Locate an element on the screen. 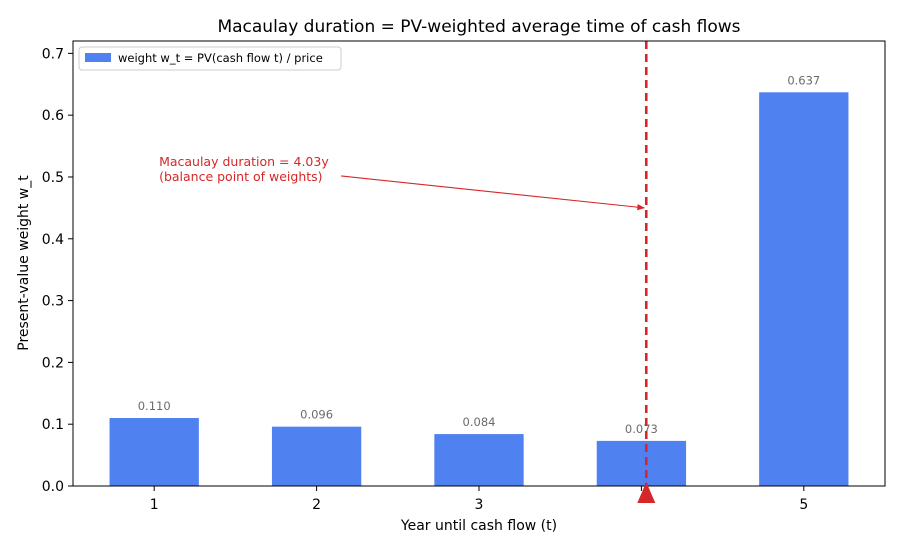 This screenshot has width=901, height=550. legend: weight w_t = PV(cash flow t) / price is located at coordinates (210, 58).